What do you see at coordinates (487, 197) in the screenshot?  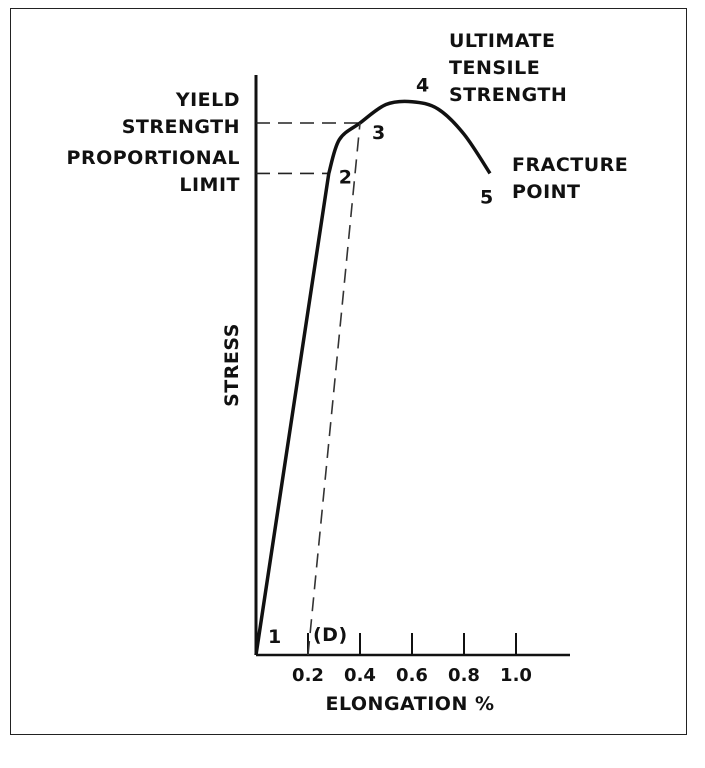 I see `point-label-5: 5` at bounding box center [487, 197].